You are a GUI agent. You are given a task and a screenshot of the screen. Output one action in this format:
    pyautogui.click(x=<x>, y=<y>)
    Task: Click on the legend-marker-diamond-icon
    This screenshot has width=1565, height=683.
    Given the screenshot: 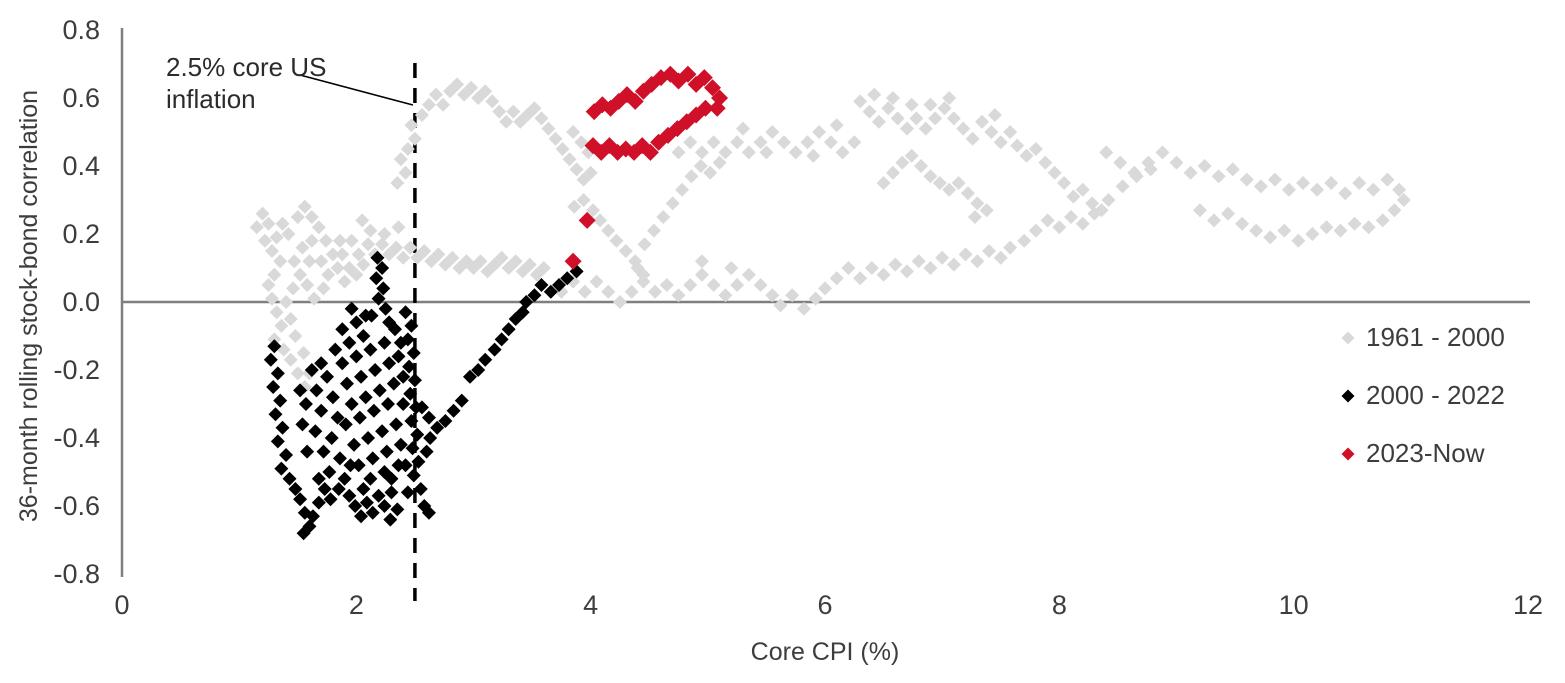 What is the action you would take?
    pyautogui.click(x=1348, y=453)
    